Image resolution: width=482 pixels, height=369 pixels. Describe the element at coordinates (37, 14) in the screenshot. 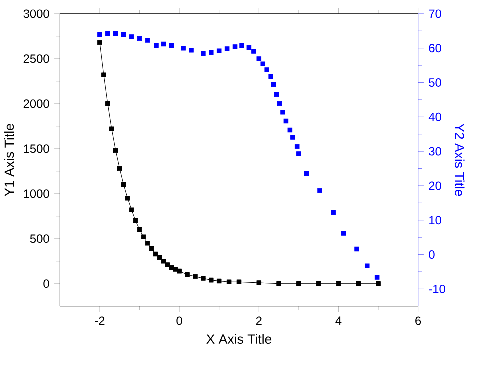

I see `y-tick-label: 3000` at that location.